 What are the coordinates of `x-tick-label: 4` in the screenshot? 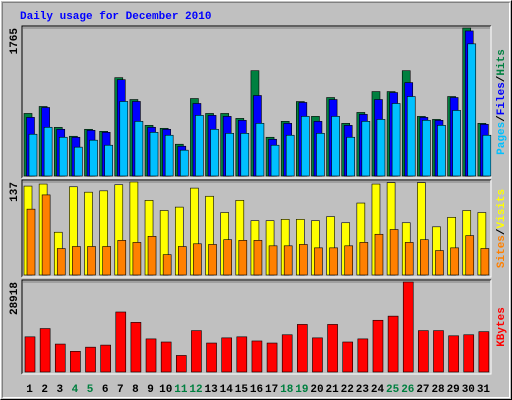 It's located at (75, 390).